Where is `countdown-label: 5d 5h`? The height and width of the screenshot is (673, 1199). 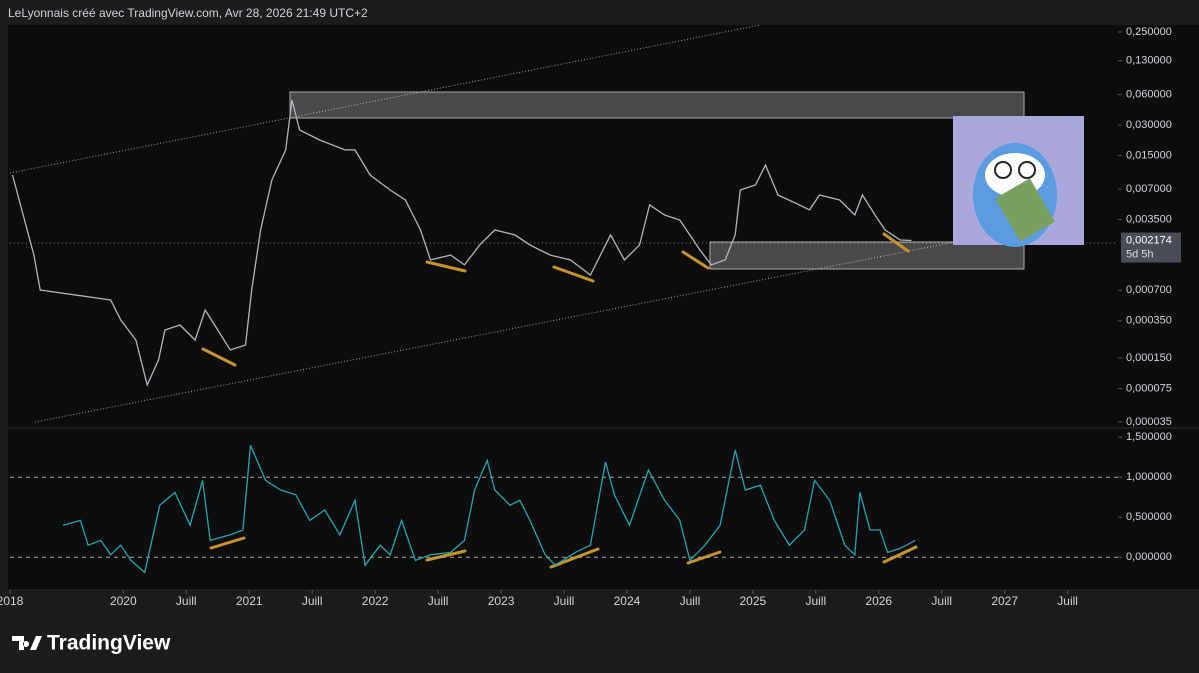 countdown-label: 5d 5h is located at coordinates (1140, 254).